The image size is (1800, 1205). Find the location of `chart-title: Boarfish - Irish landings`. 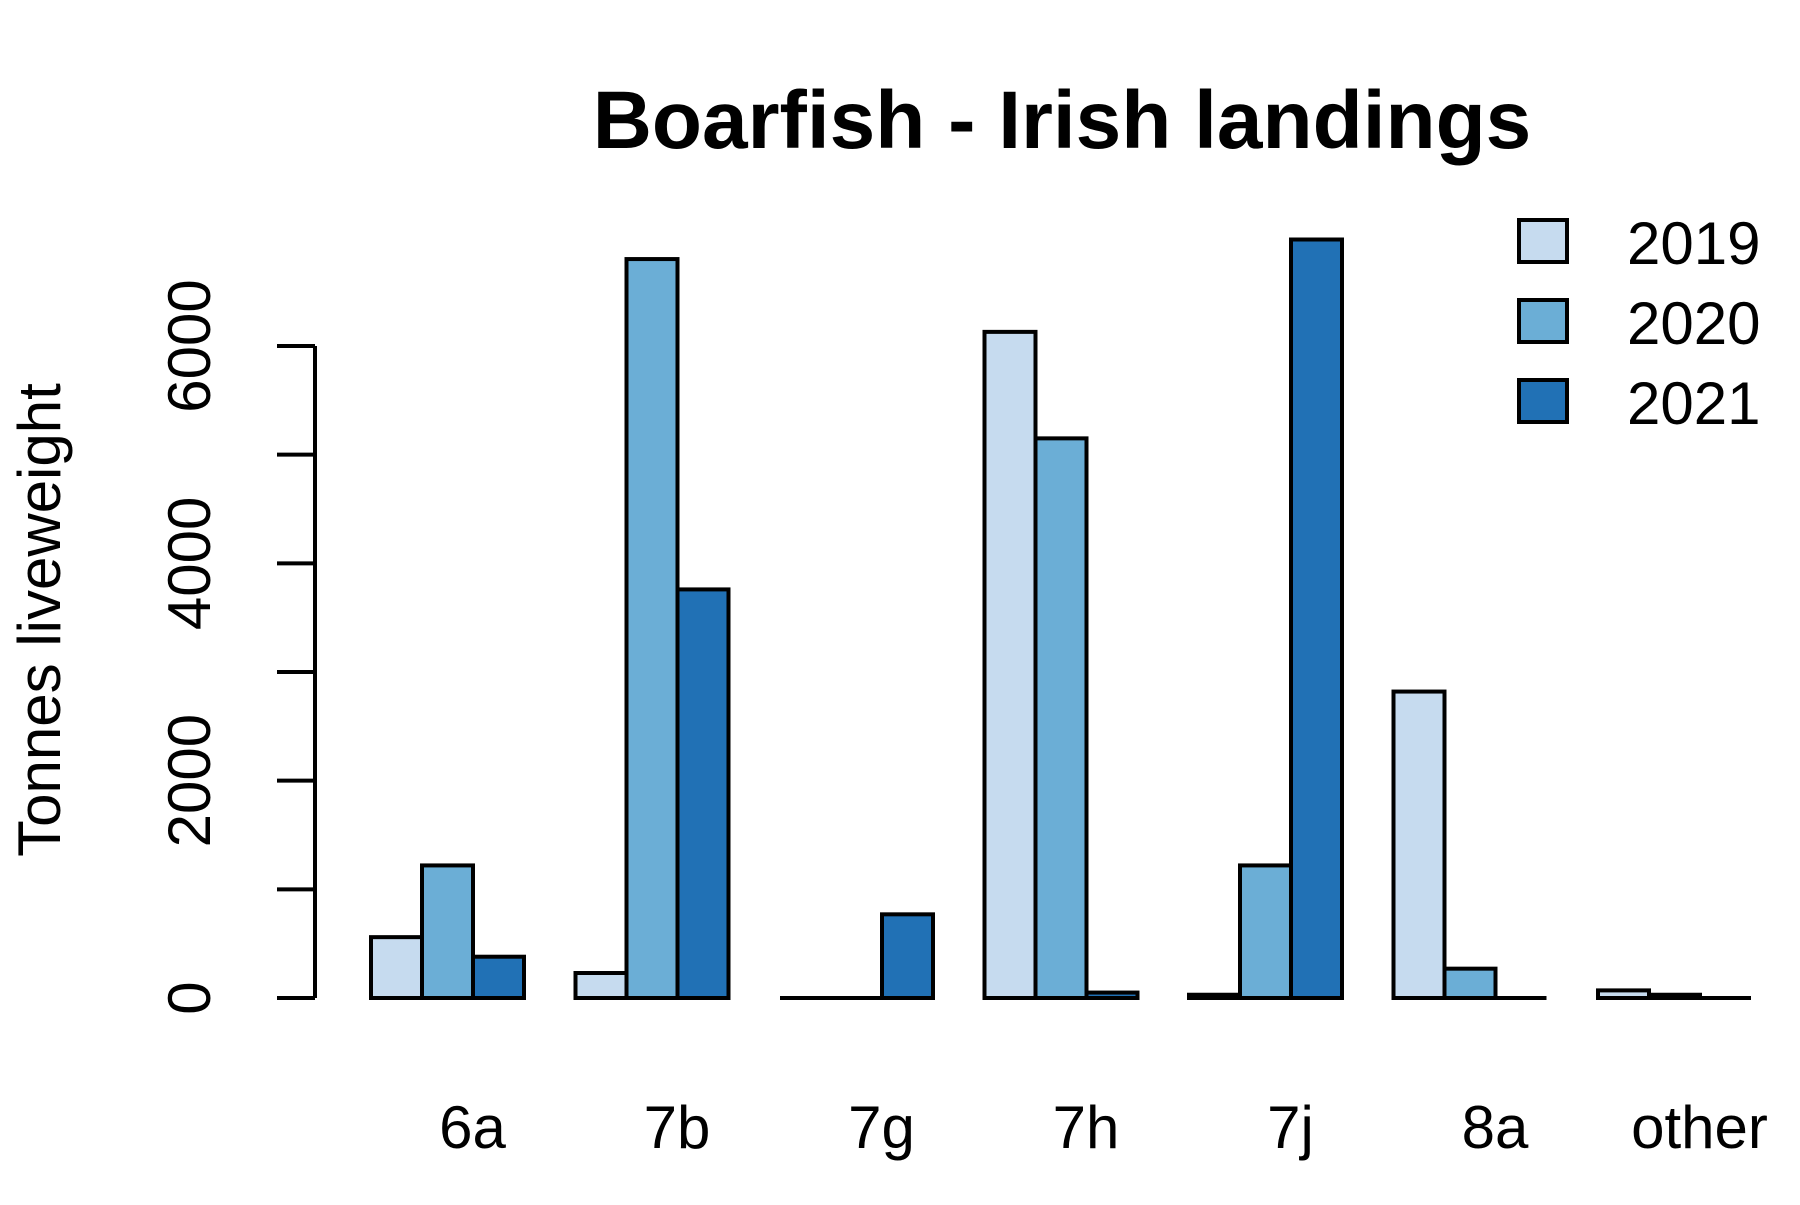

chart-title: Boarfish - Irish landings is located at coordinates (1062, 120).